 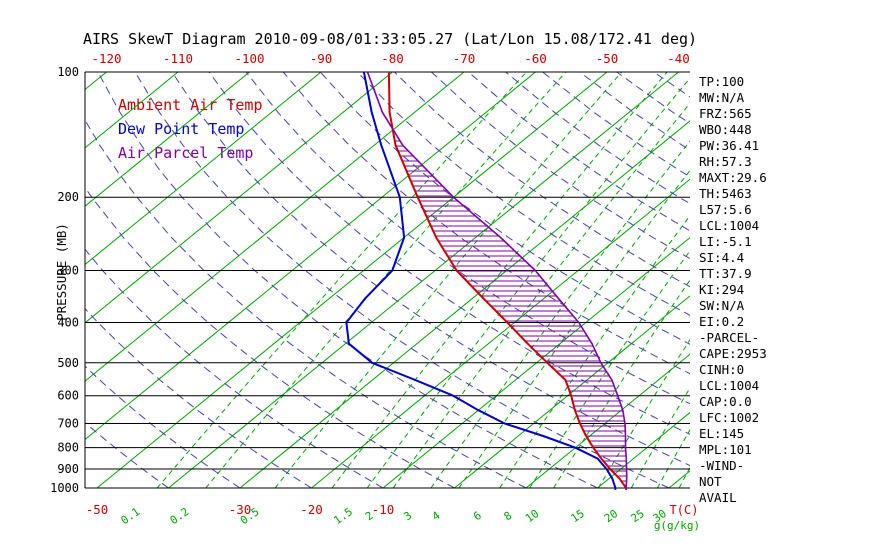 What do you see at coordinates (722, 433) in the screenshot?
I see `stat-line: EL:145` at bounding box center [722, 433].